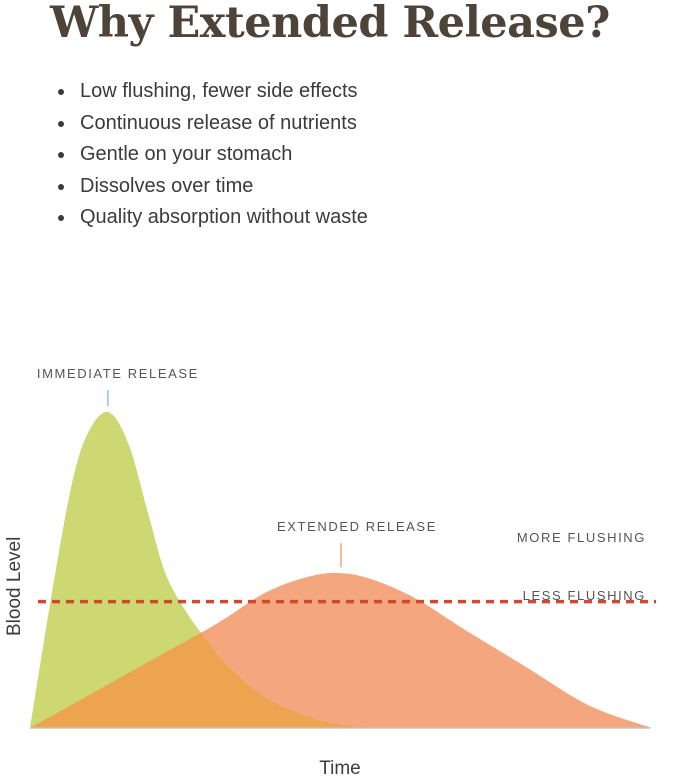 This screenshot has width=679, height=778. I want to click on more-flushing-label: MORE FLUSHING, so click(581, 537).